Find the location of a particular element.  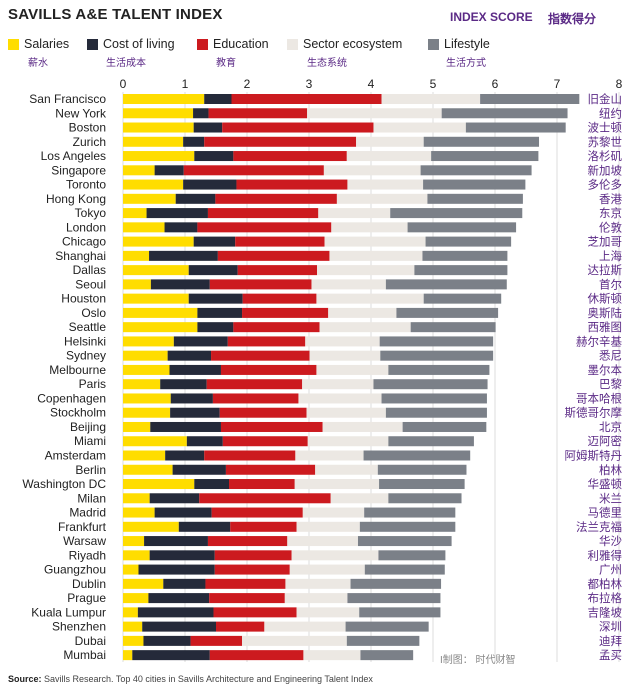

city-label: Dublin is located at coordinates (89, 584).